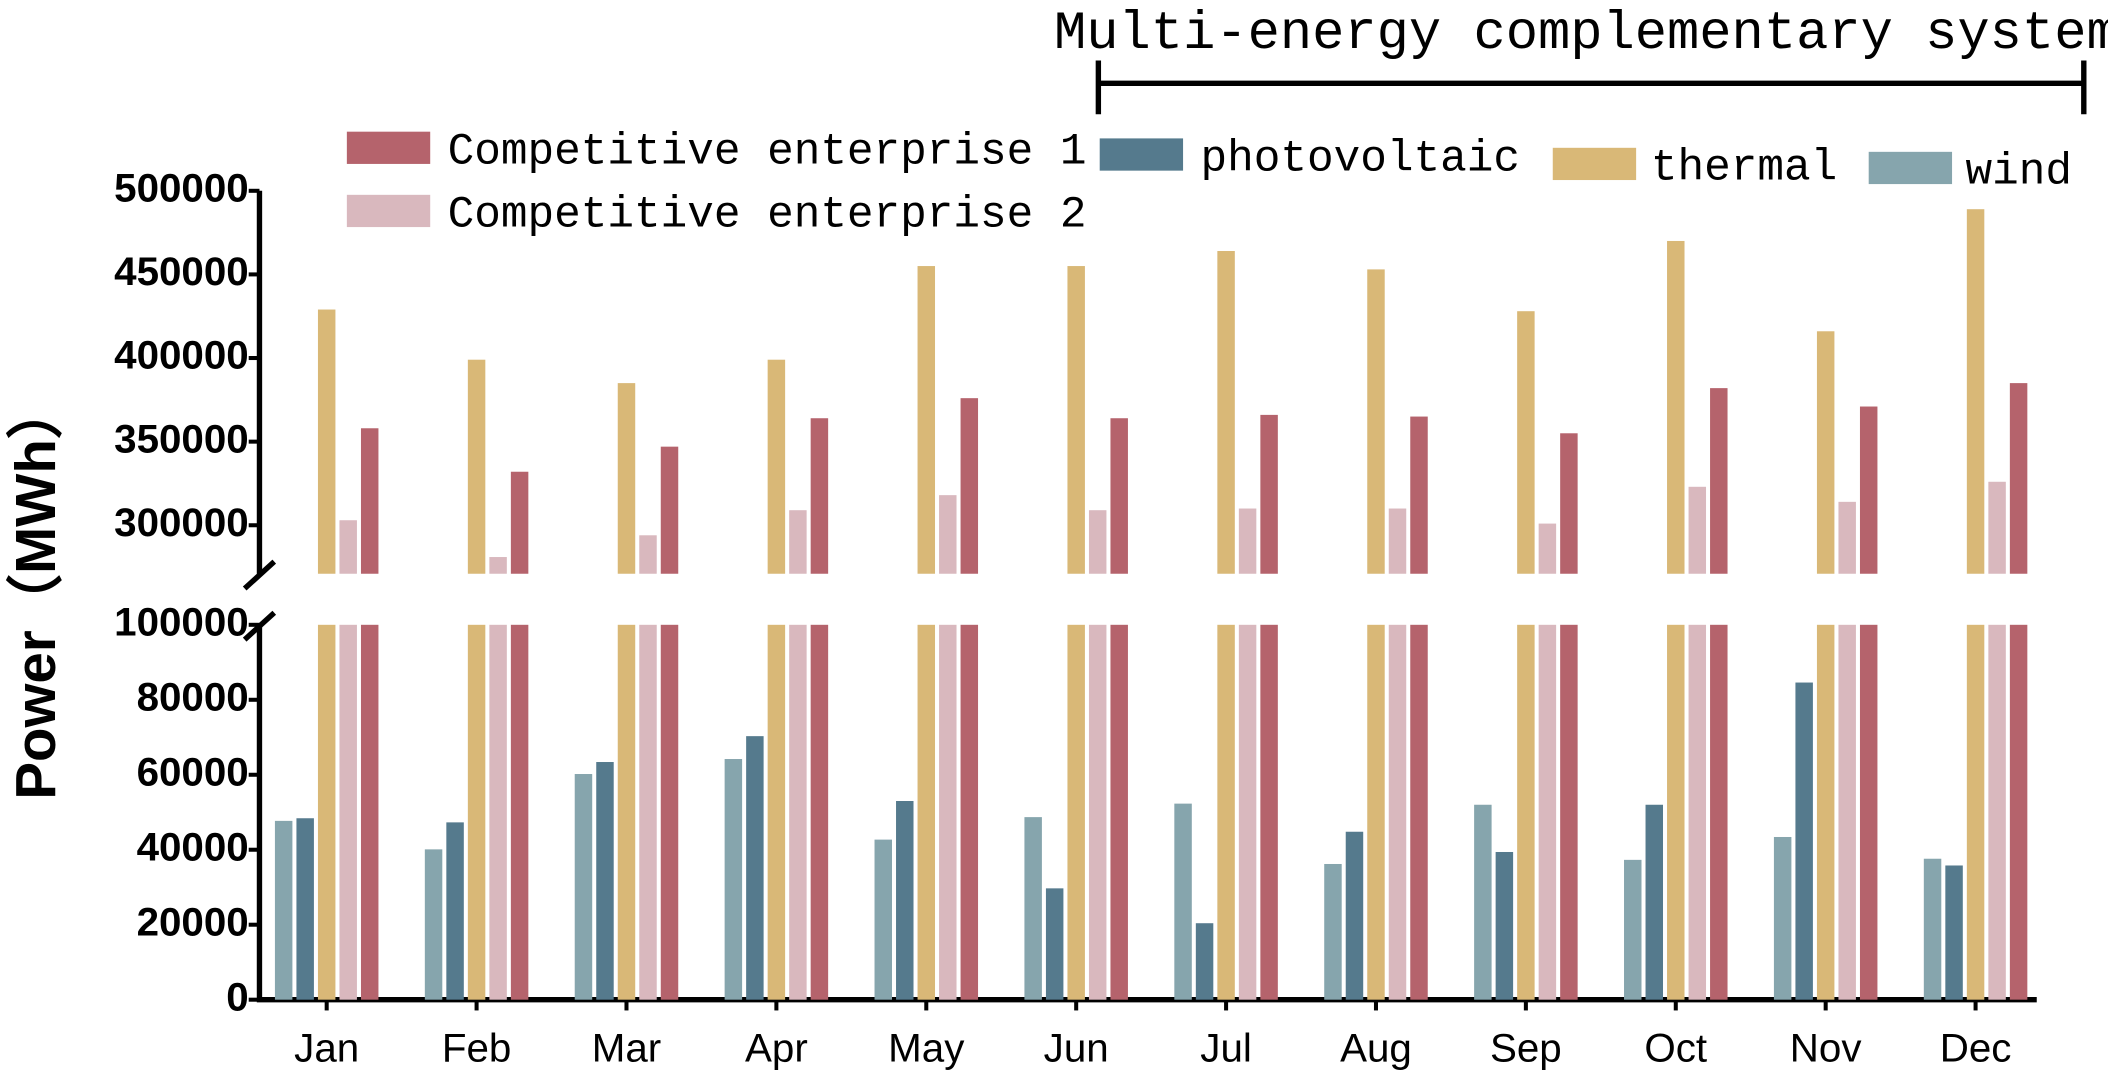 Image resolution: width=2108 pixels, height=1083 pixels. What do you see at coordinates (1744, 169) in the screenshot?
I see `legend-label: thermal` at bounding box center [1744, 169].